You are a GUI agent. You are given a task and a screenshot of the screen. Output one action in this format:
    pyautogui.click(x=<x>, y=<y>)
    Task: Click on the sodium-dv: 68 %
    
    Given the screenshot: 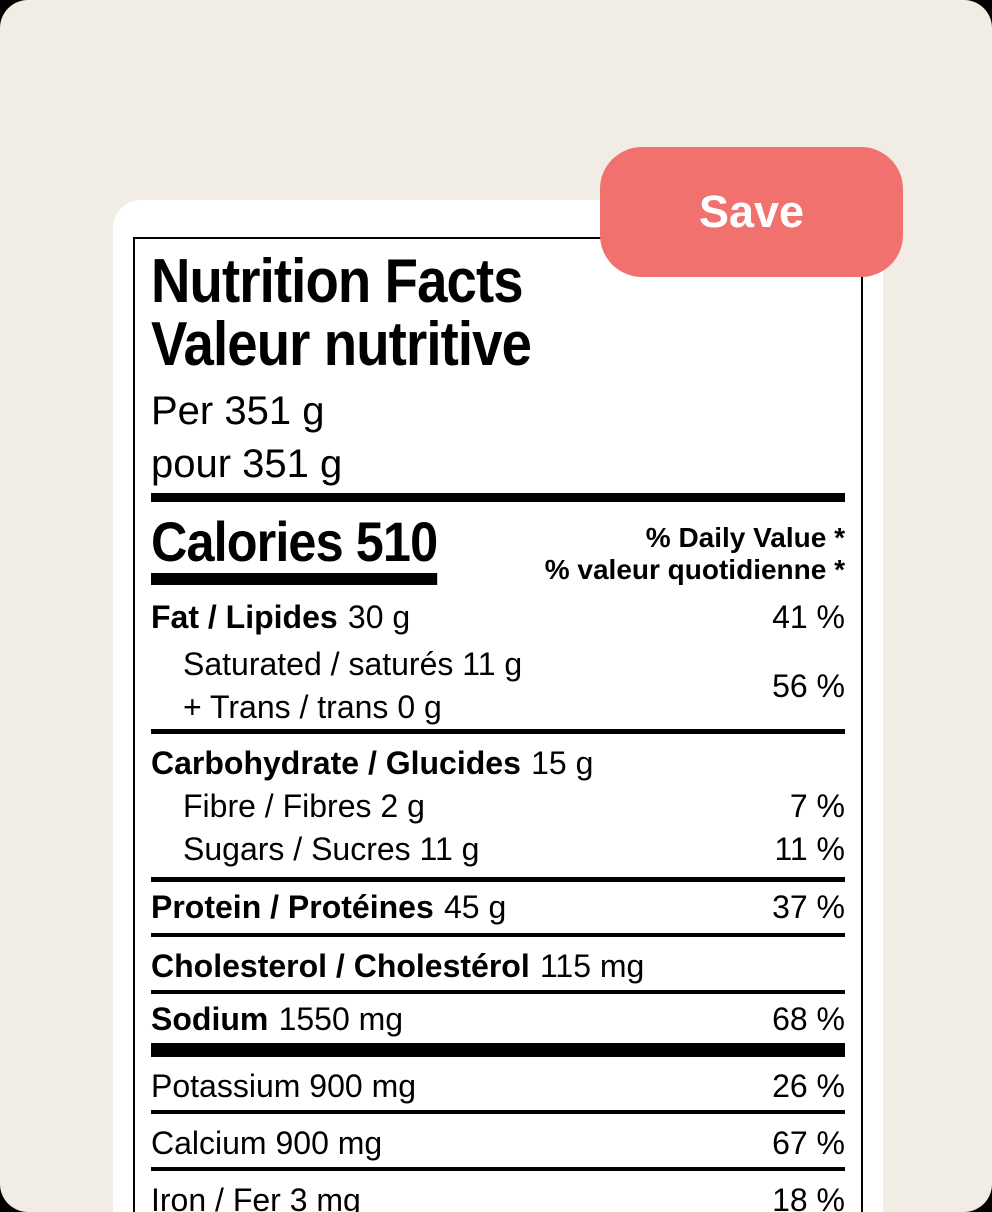 What is the action you would take?
    pyautogui.click(x=808, y=1019)
    